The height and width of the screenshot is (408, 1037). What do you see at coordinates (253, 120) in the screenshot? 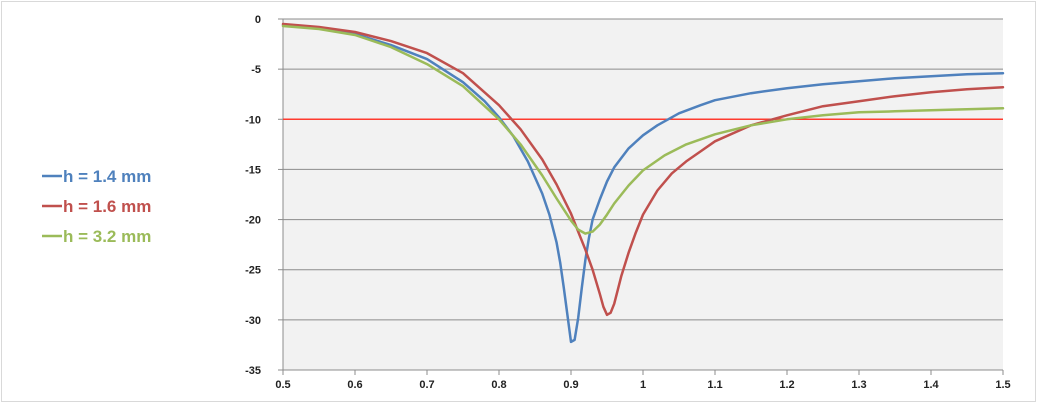
I see `y-tick-label: -10` at bounding box center [253, 120].